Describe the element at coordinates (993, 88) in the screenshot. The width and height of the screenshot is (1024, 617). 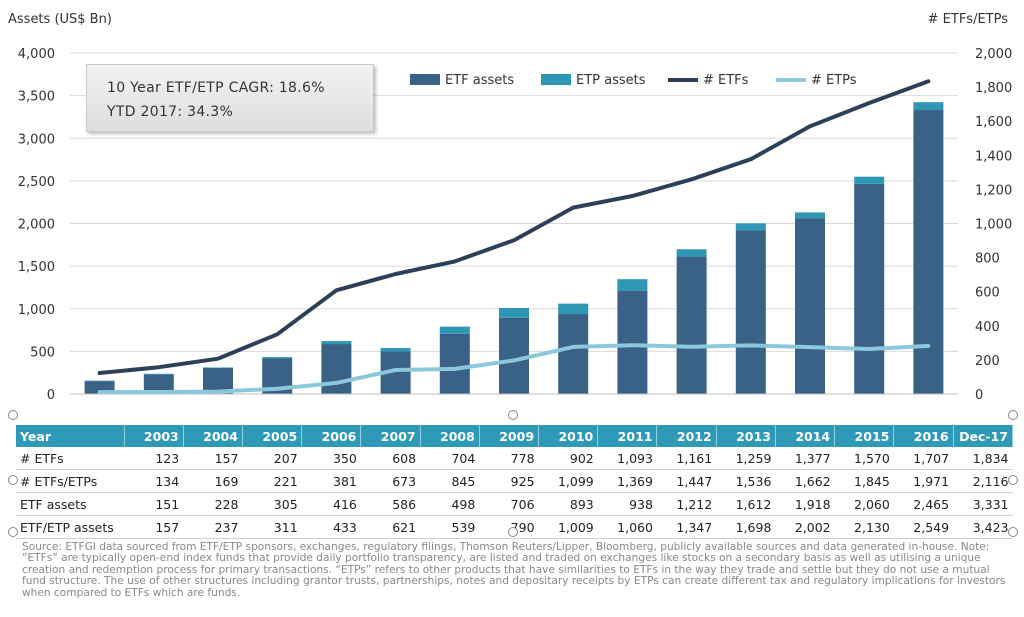
I see `y-tick-right: 1,800` at that location.